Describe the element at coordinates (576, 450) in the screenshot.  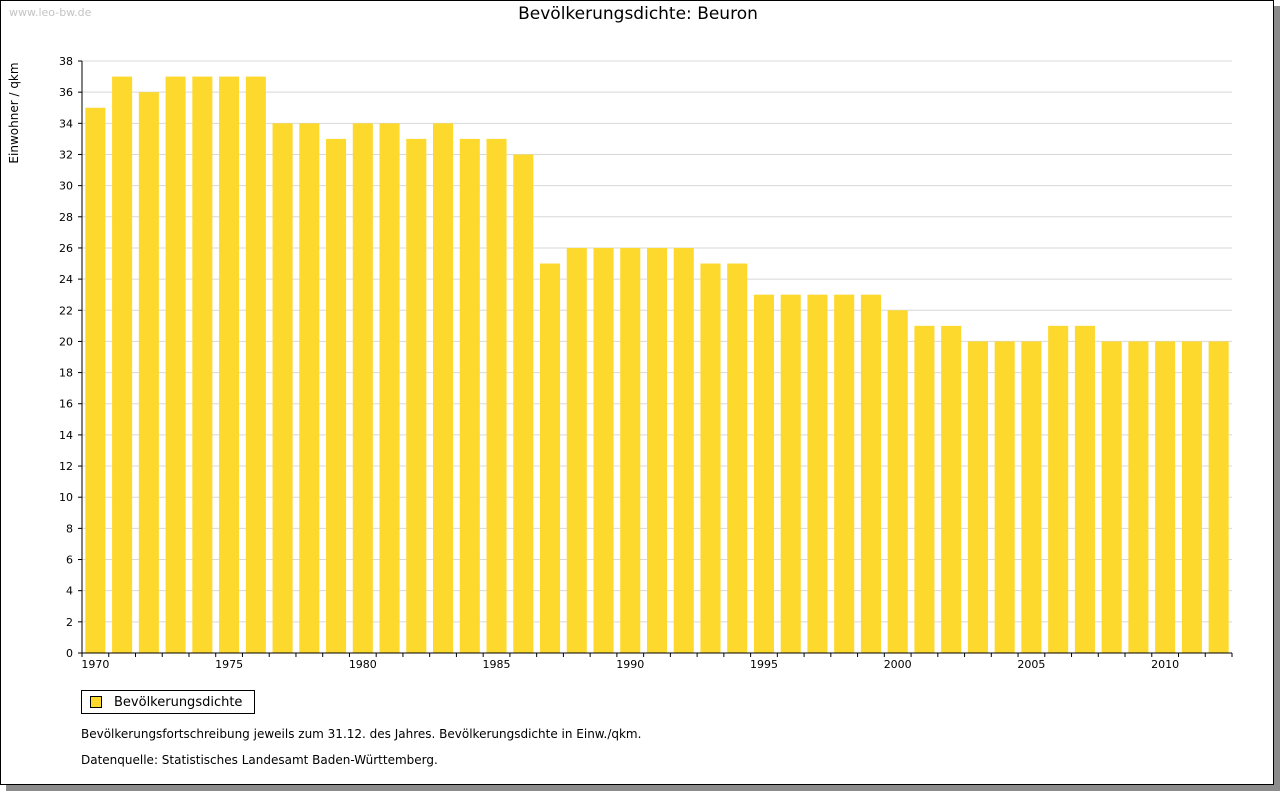
I see `bar-1988` at that location.